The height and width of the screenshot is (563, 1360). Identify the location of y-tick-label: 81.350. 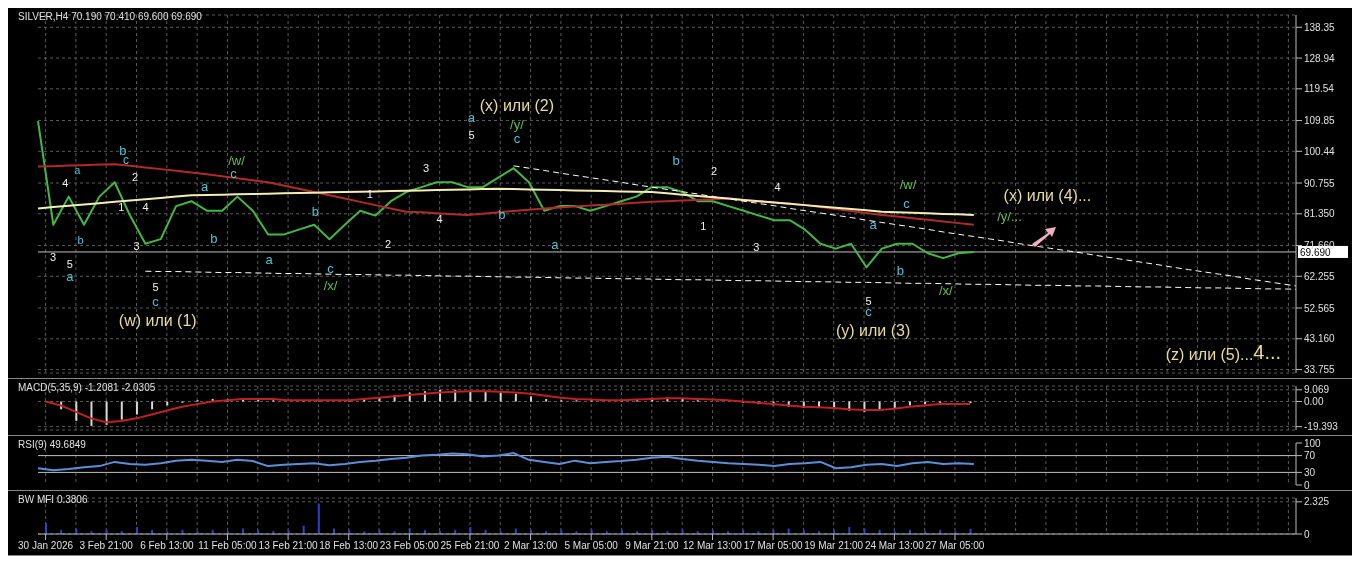
(1320, 214).